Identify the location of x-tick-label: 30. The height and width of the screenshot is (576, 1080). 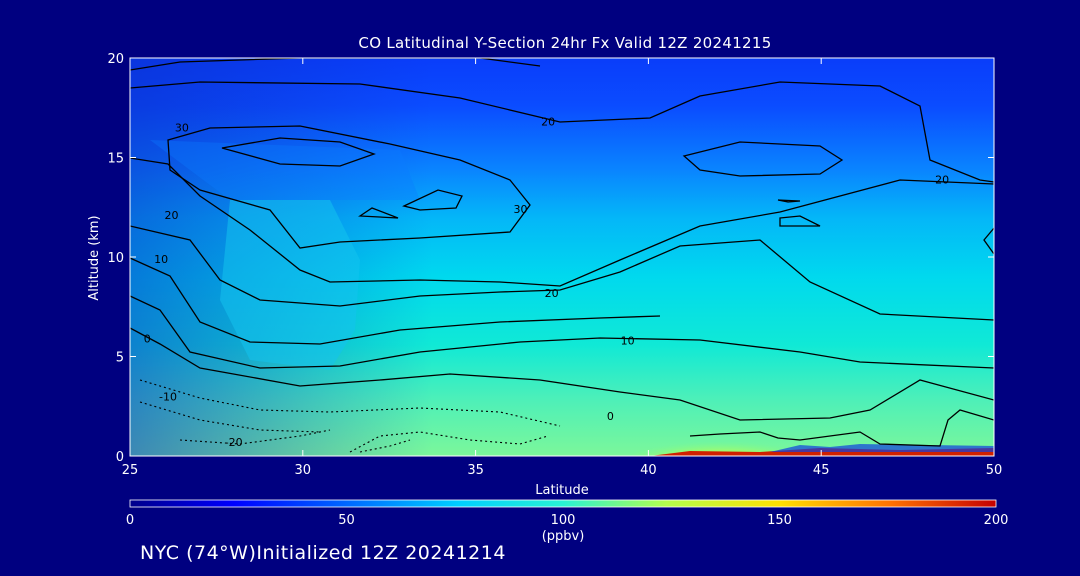
(303, 470).